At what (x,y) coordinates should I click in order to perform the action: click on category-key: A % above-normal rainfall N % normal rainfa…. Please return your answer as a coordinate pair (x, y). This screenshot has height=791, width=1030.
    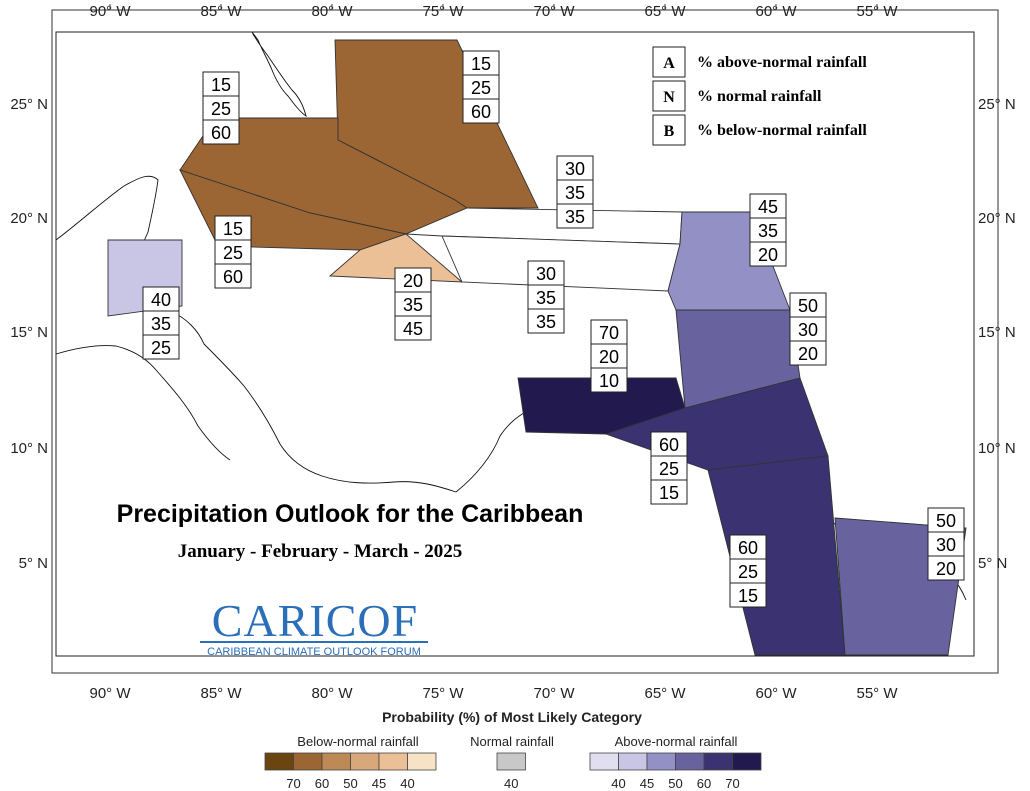
    Looking at the image, I should click on (759, 96).